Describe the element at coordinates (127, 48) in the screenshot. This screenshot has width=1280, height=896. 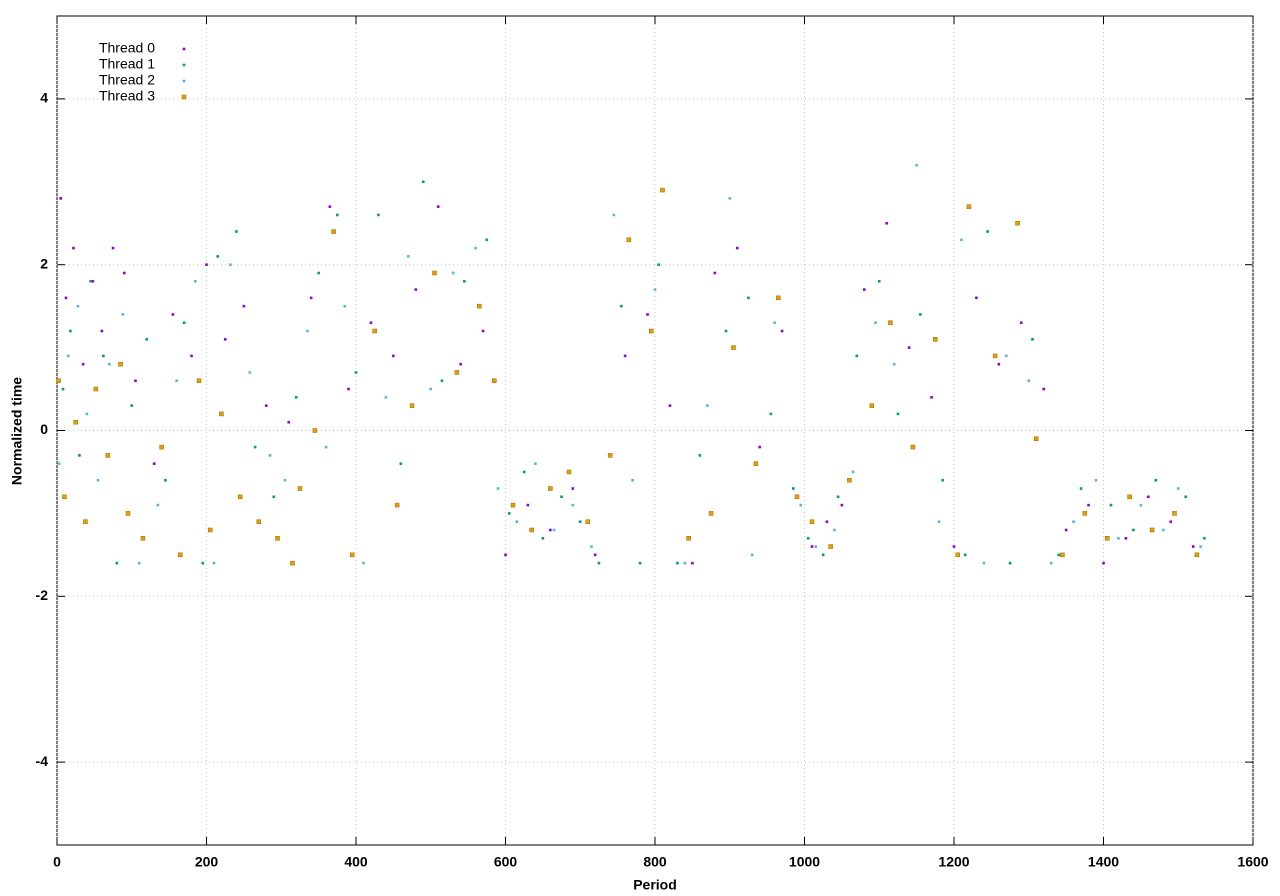
I see `legend-label: Thread 0` at that location.